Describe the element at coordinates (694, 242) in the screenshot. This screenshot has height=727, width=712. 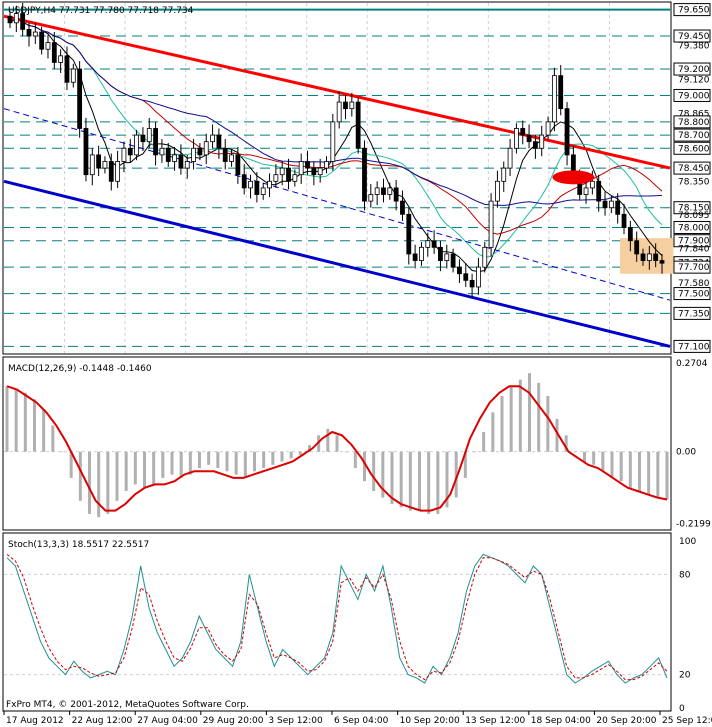
I see `price-axis-label: 77.900` at that location.